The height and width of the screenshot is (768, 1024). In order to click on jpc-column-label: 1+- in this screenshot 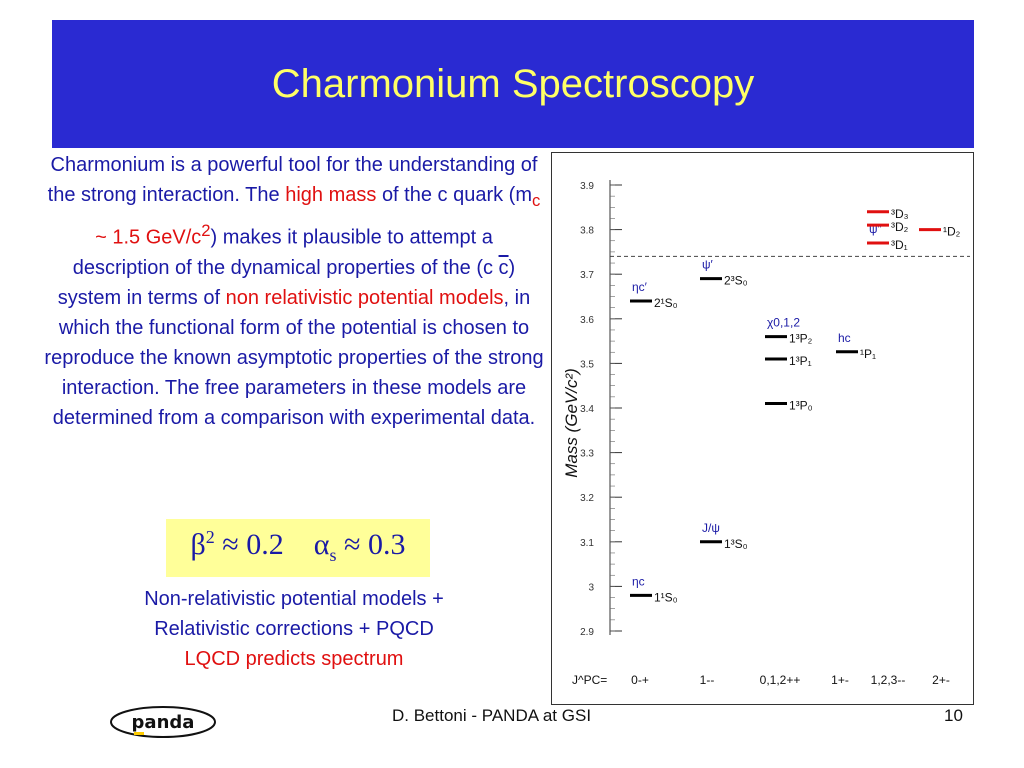, I will do `click(840, 680)`.